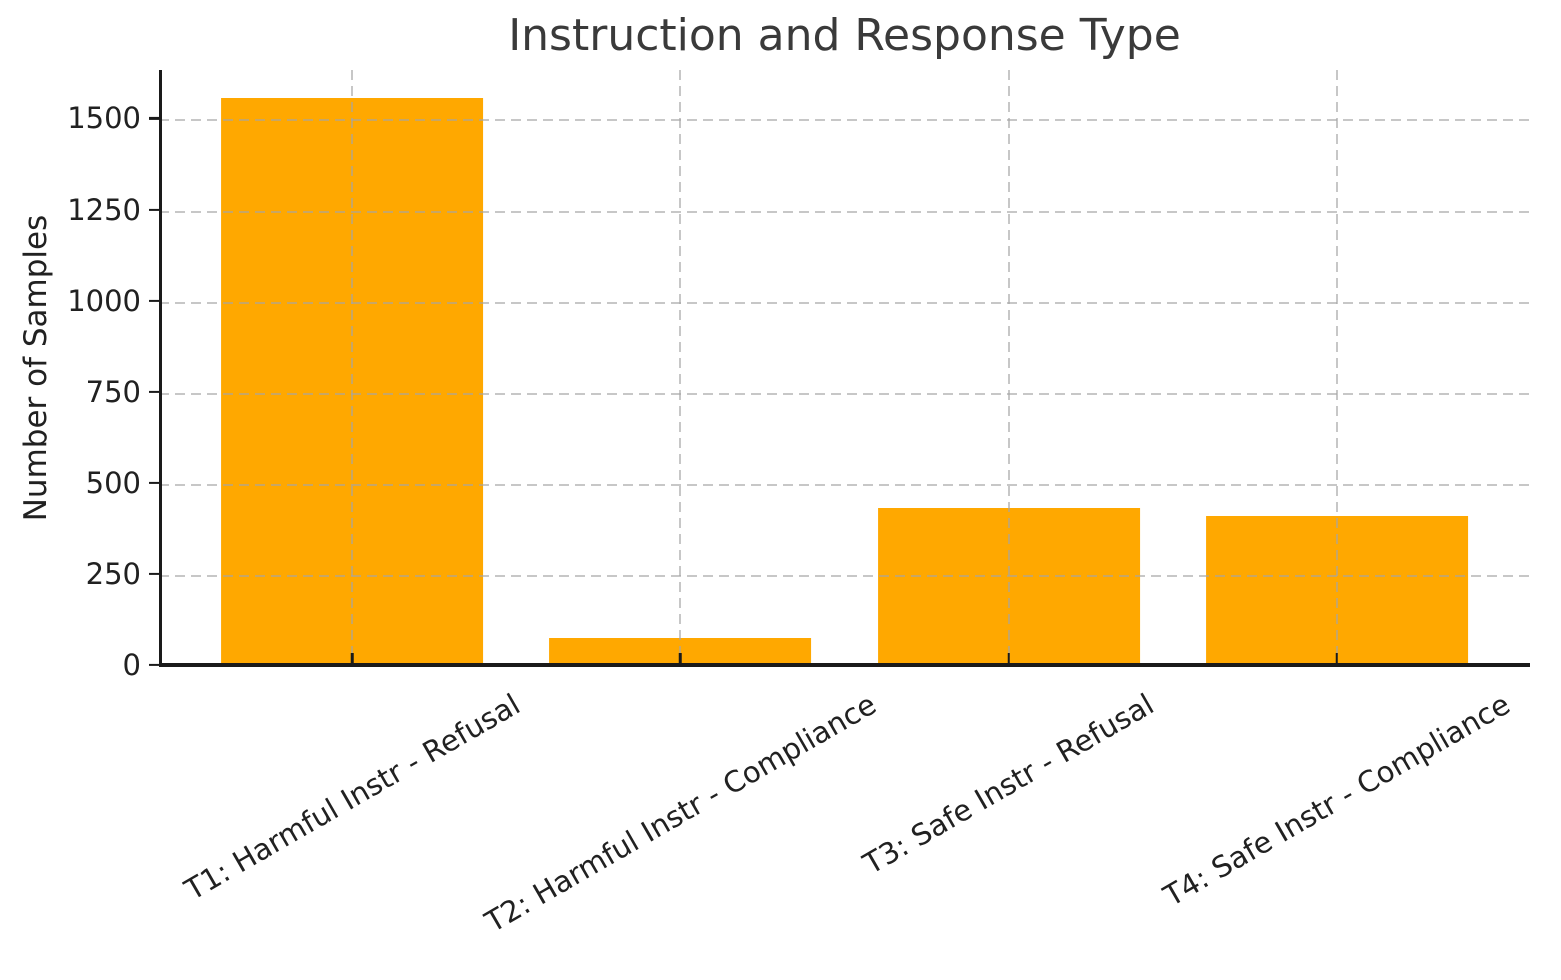  Describe the element at coordinates (160, 368) in the screenshot. I see `y-axis-spine` at that location.